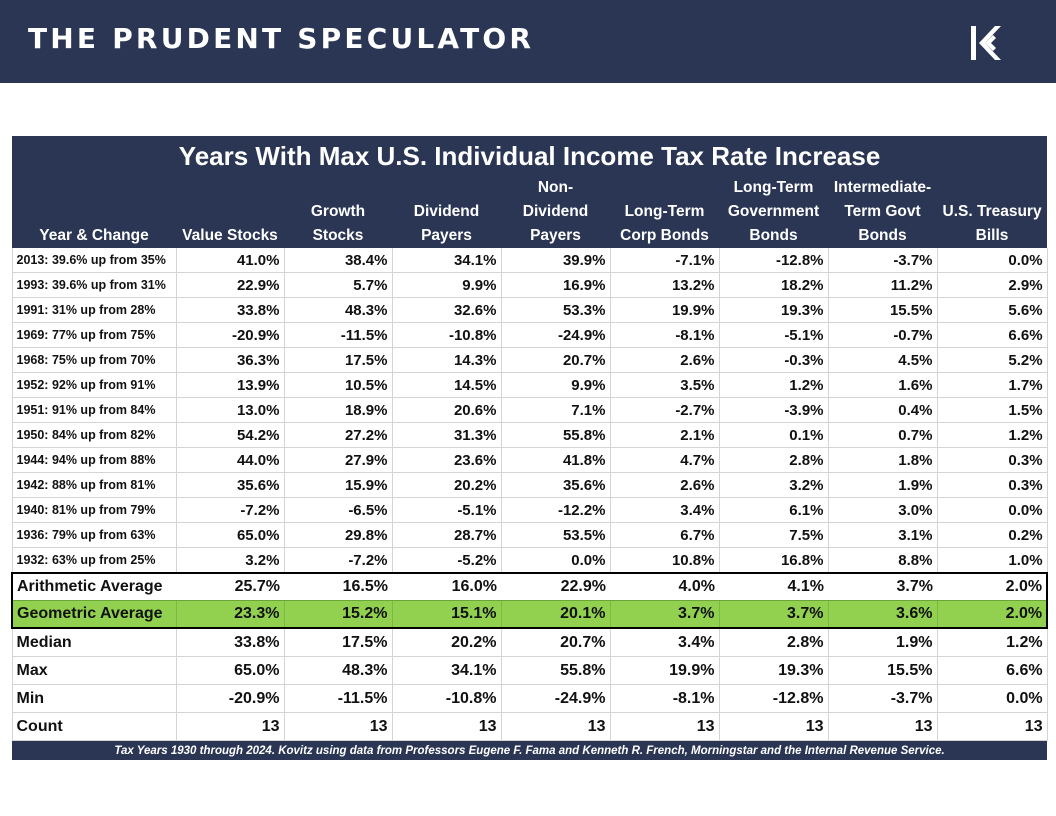 The image size is (1056, 816). I want to click on value-cell: 0.1%, so click(774, 435).